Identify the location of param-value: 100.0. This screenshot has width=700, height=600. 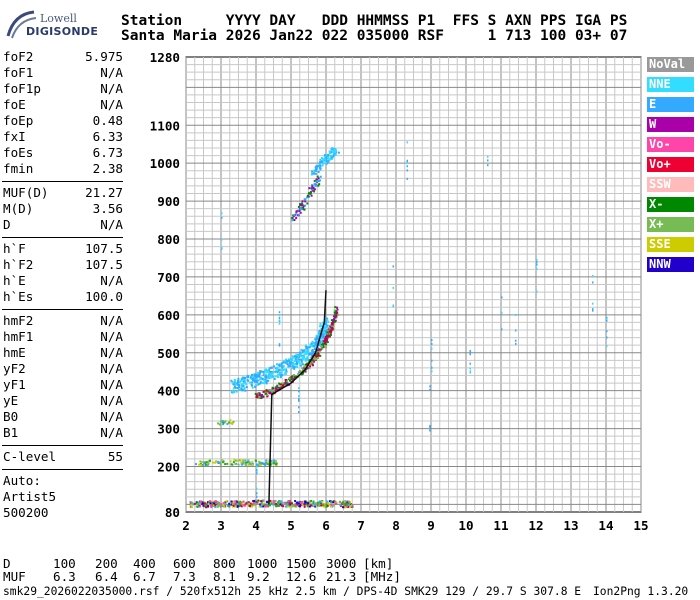
(104, 296).